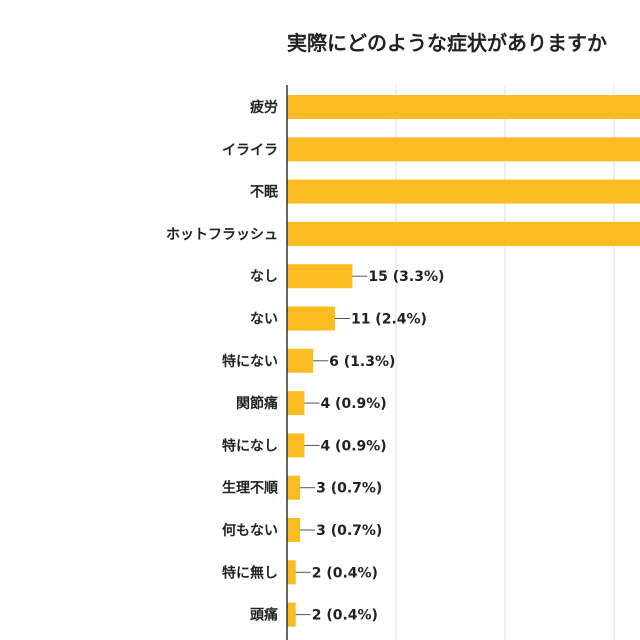 This screenshot has height=640, width=640. What do you see at coordinates (250, 530) in the screenshot?
I see `category-label: 何もない` at bounding box center [250, 530].